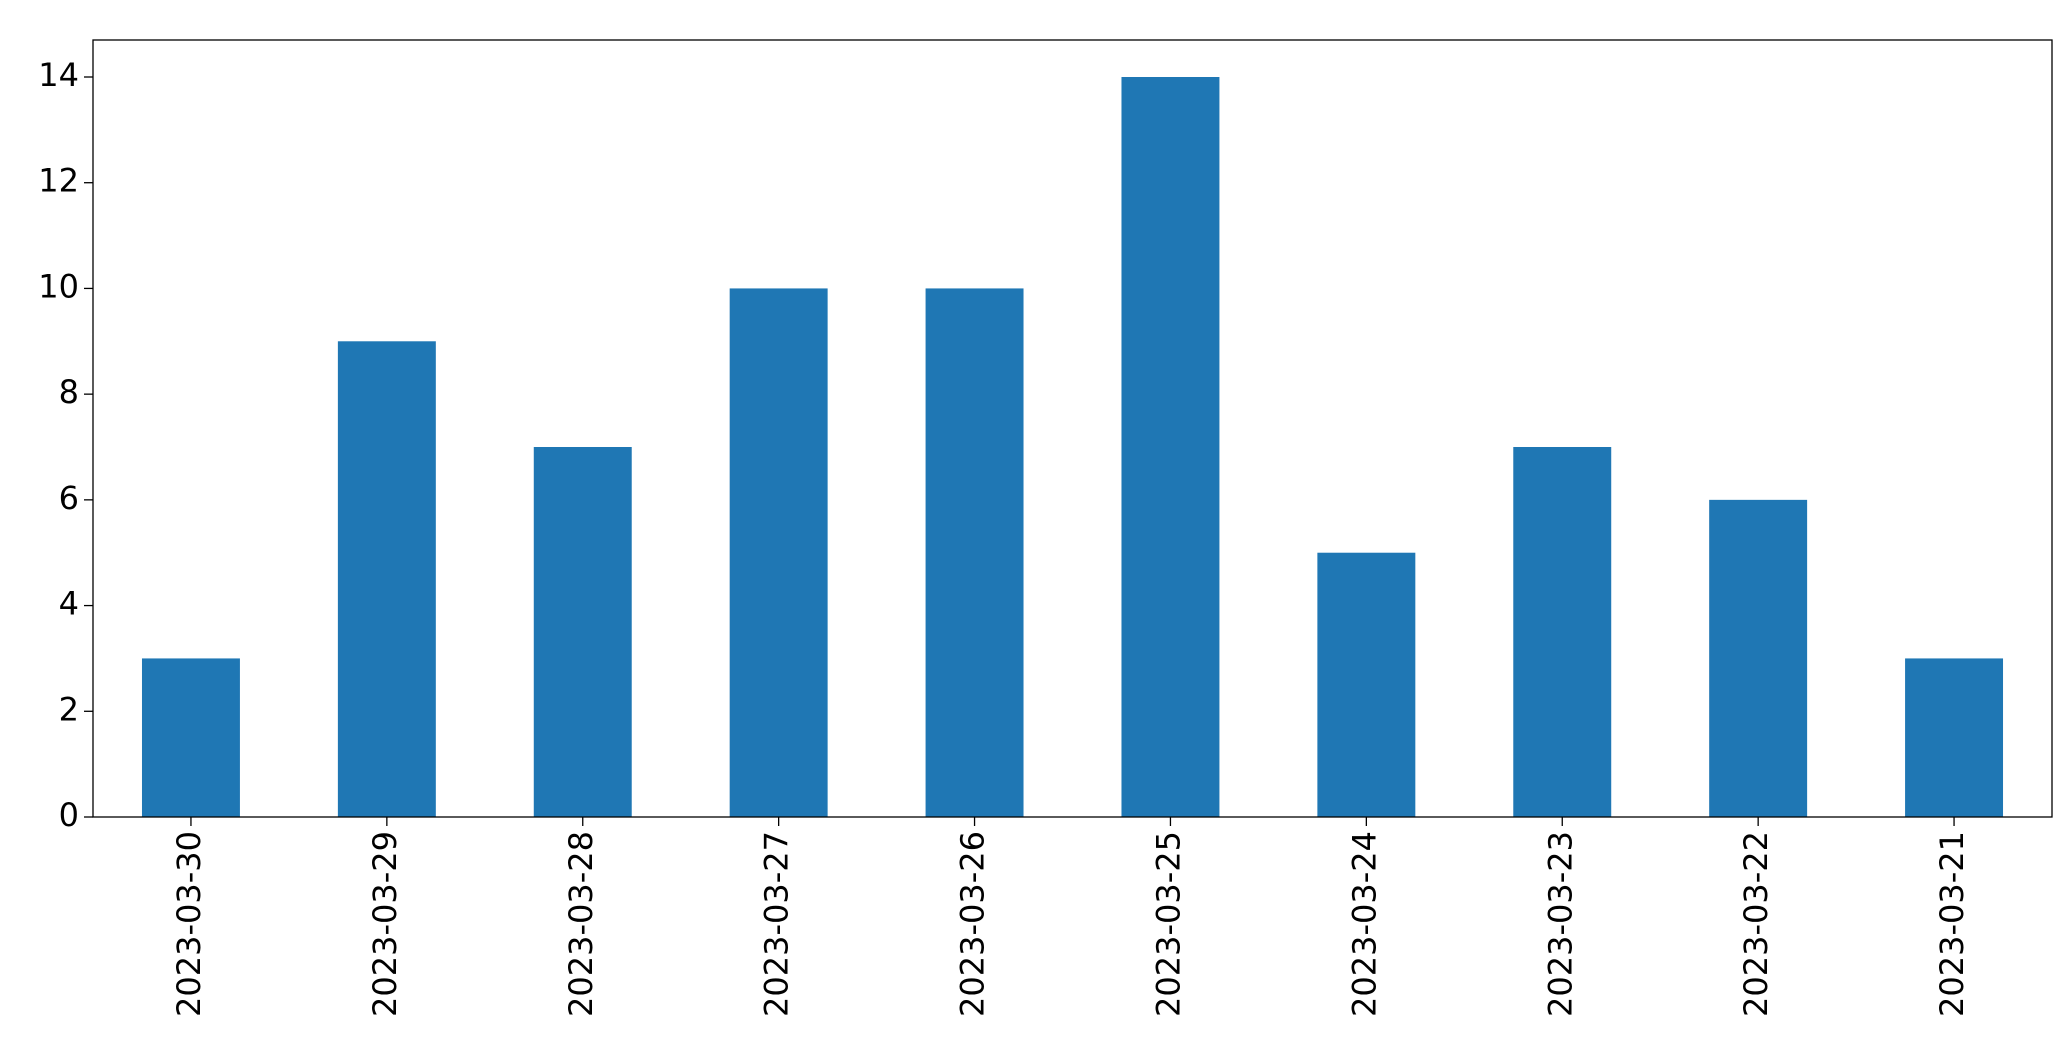 The width and height of the screenshot is (2071, 1061). Describe the element at coordinates (1168, 924) in the screenshot. I see `x-tick-label: 2023-03-25` at that location.